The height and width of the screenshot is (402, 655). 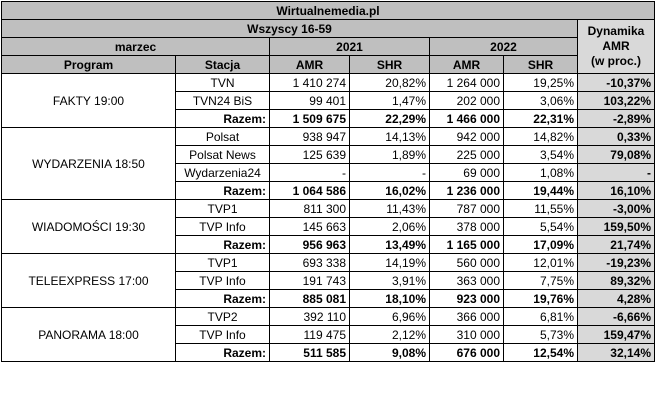 I want to click on dynamics-value: -10,37%, so click(x=616, y=82).